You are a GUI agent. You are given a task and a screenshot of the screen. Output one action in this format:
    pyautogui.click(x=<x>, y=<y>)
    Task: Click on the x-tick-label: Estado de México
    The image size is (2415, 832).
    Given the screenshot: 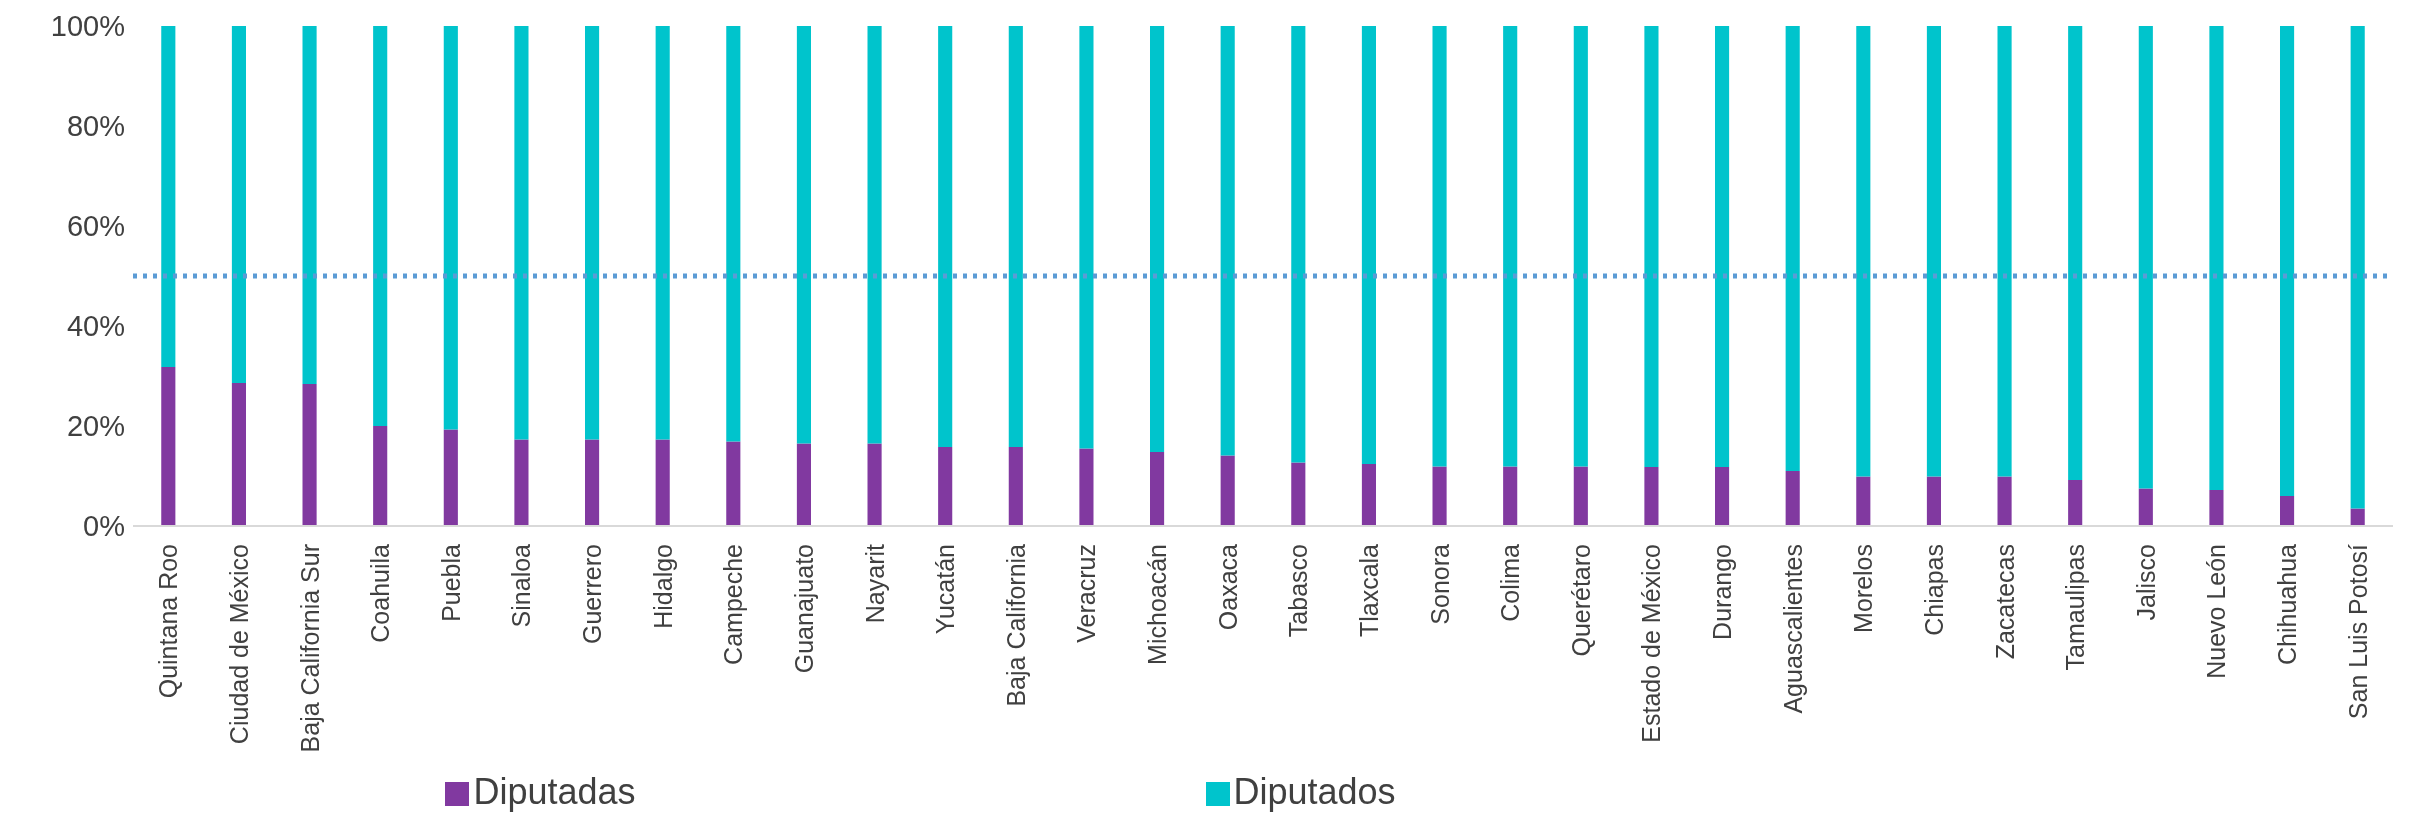 What is the action you would take?
    pyautogui.click(x=1651, y=643)
    